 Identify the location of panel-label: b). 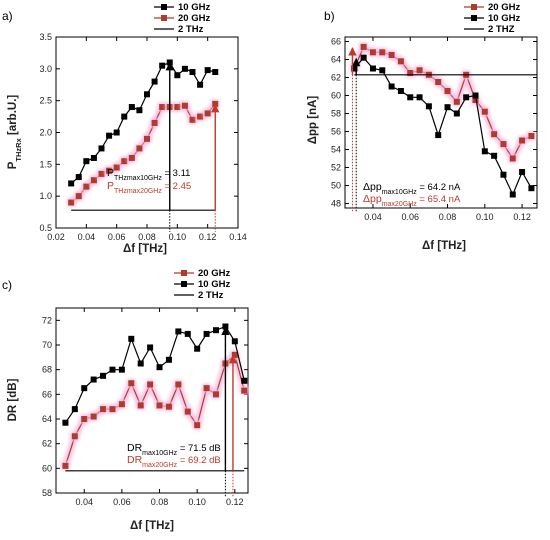
(329, 16).